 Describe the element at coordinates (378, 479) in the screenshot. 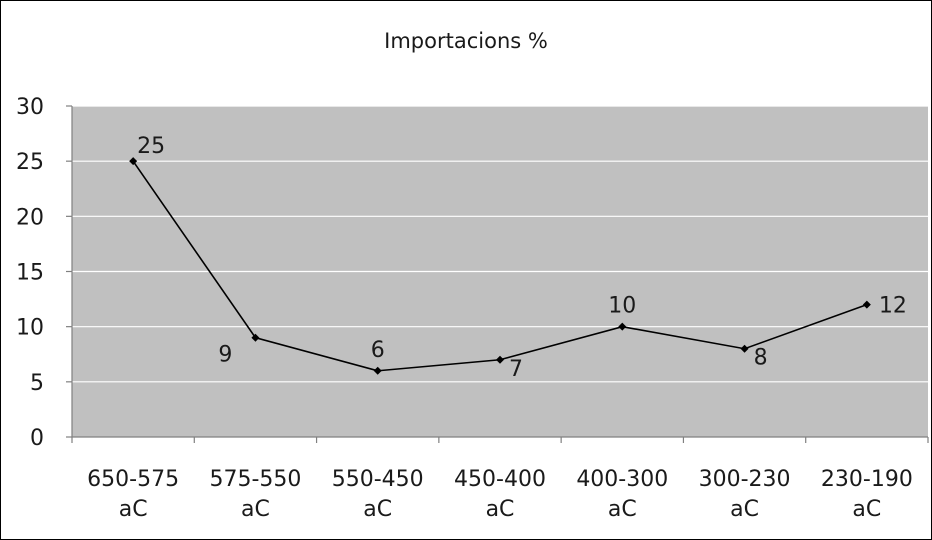

I see `x-category-label: 550-450` at that location.